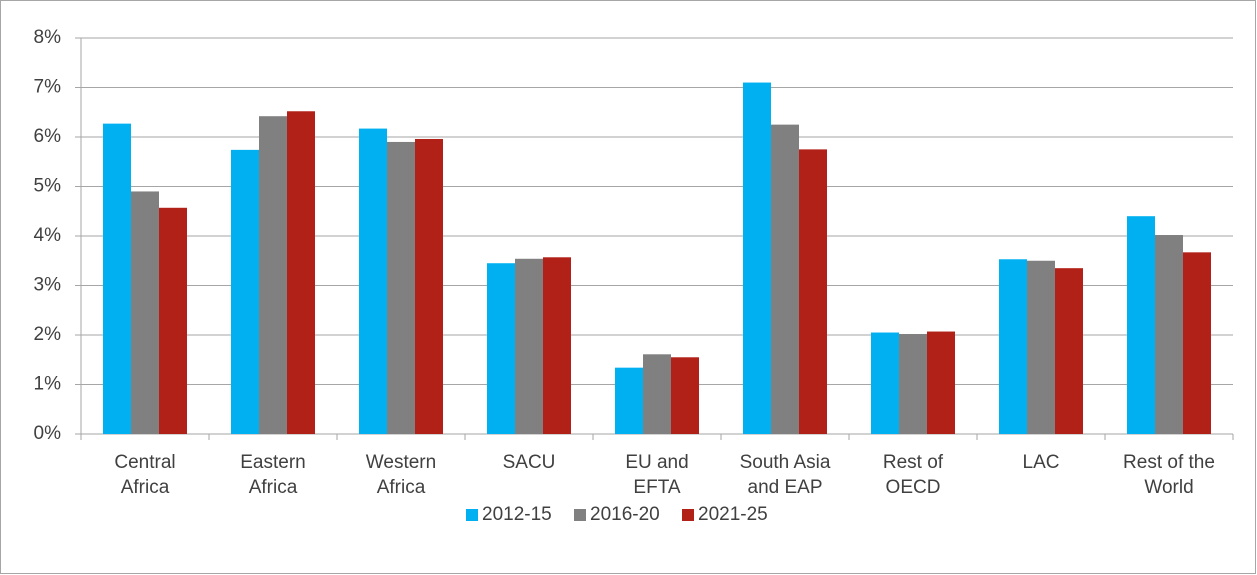 The width and height of the screenshot is (1257, 575). Describe the element at coordinates (785, 462) in the screenshot. I see `x-tick-label: South Asia` at that location.